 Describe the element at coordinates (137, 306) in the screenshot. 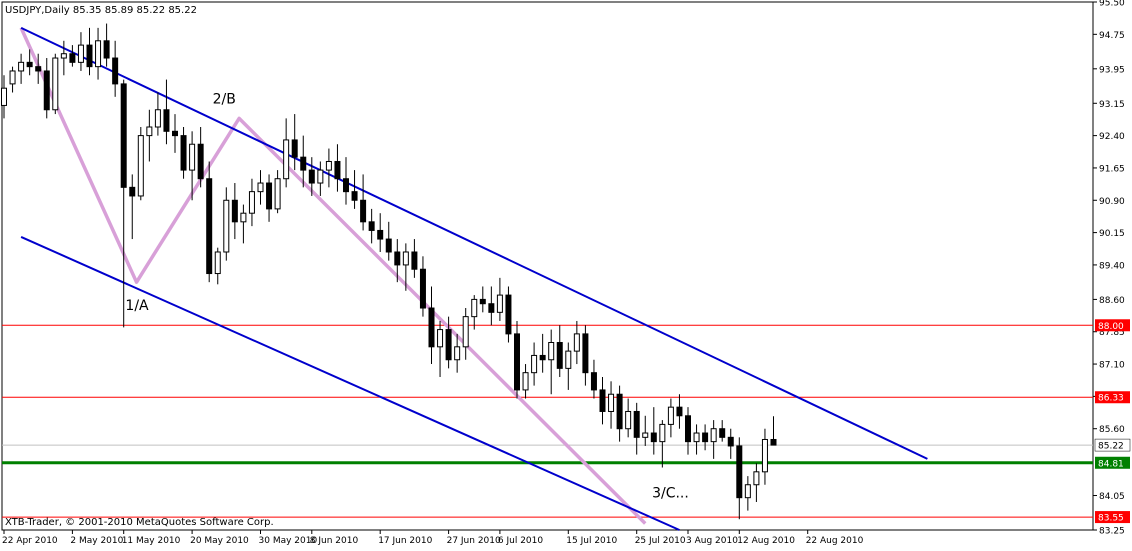

I see `wave-label: 1/A` at that location.